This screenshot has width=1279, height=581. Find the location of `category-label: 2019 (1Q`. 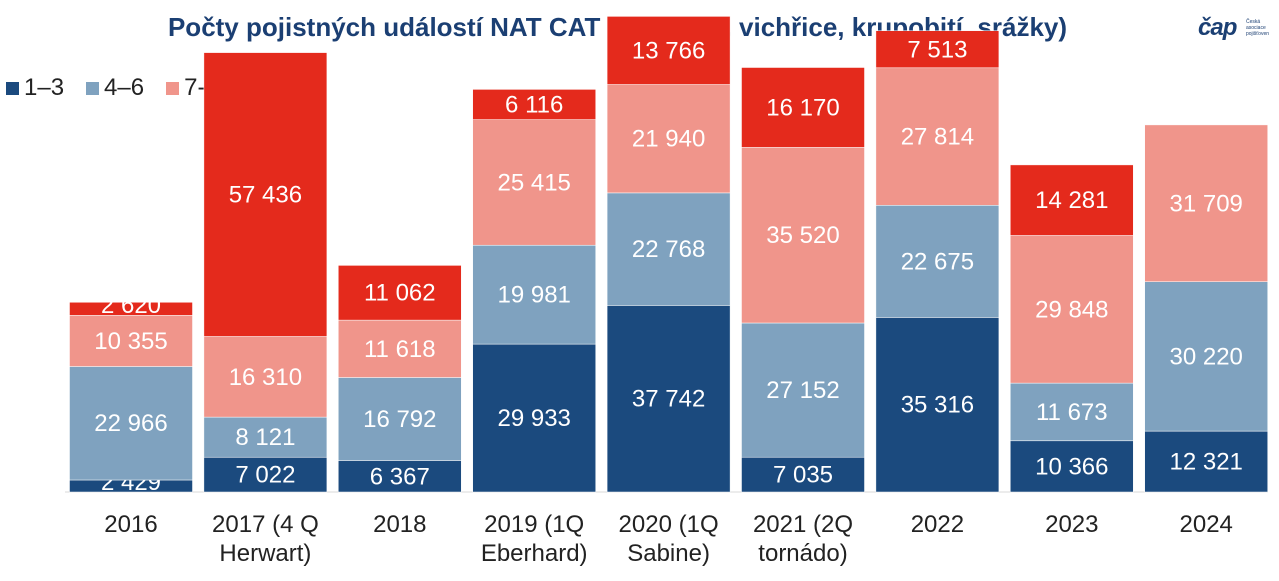

category-label: 2019 (1Q is located at coordinates (534, 524).